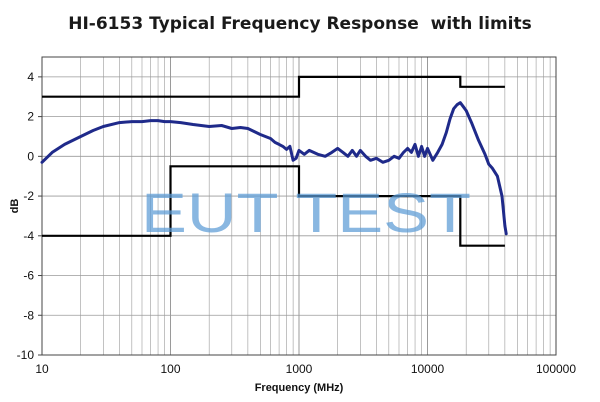 The width and height of the screenshot is (600, 402). I want to click on y-tick-label: 4, so click(30, 77).